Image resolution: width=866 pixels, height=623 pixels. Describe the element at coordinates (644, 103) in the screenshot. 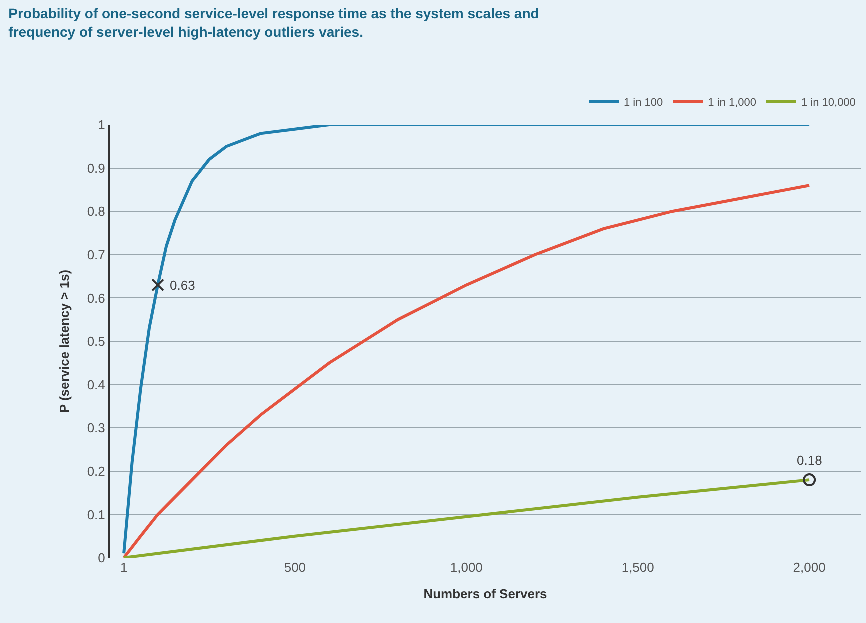

I see `legend-label: 1 in 100` at that location.